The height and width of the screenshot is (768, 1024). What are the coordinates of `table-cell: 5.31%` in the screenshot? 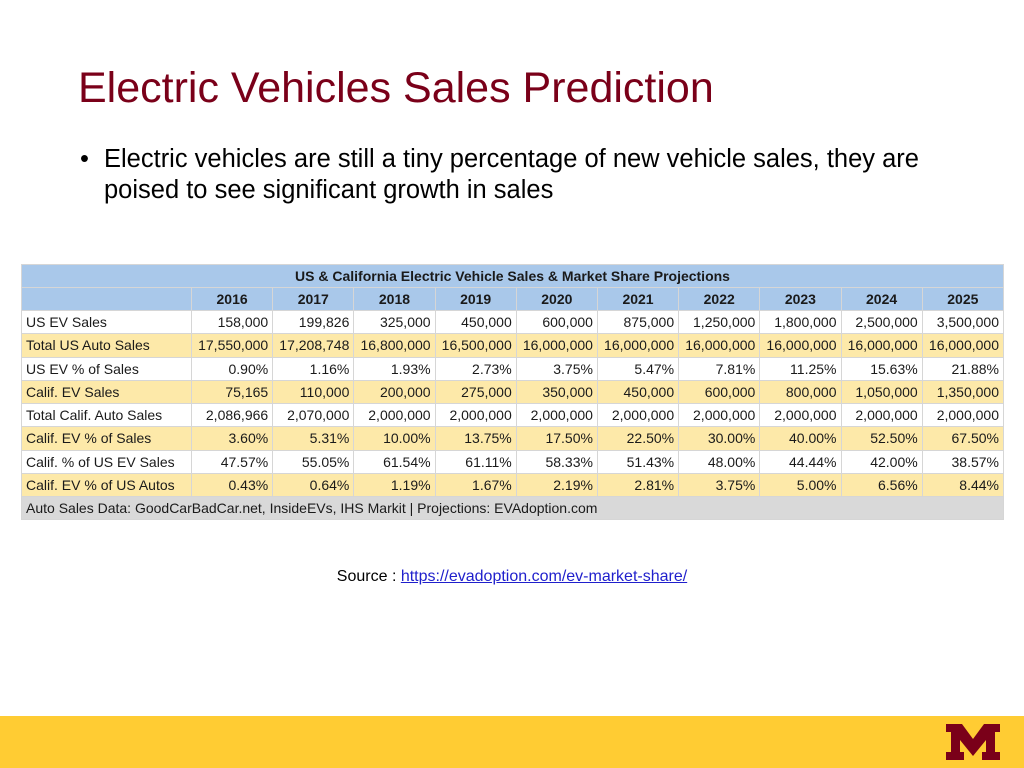 It's located at (313, 438).